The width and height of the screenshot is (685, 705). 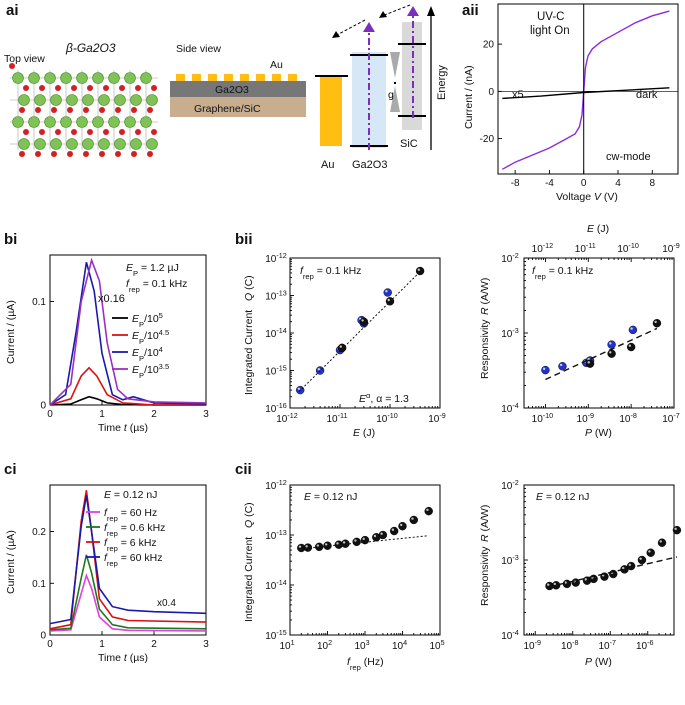 What do you see at coordinates (609, 197) in the screenshot?
I see `text-part: (V)` at bounding box center [609, 197].